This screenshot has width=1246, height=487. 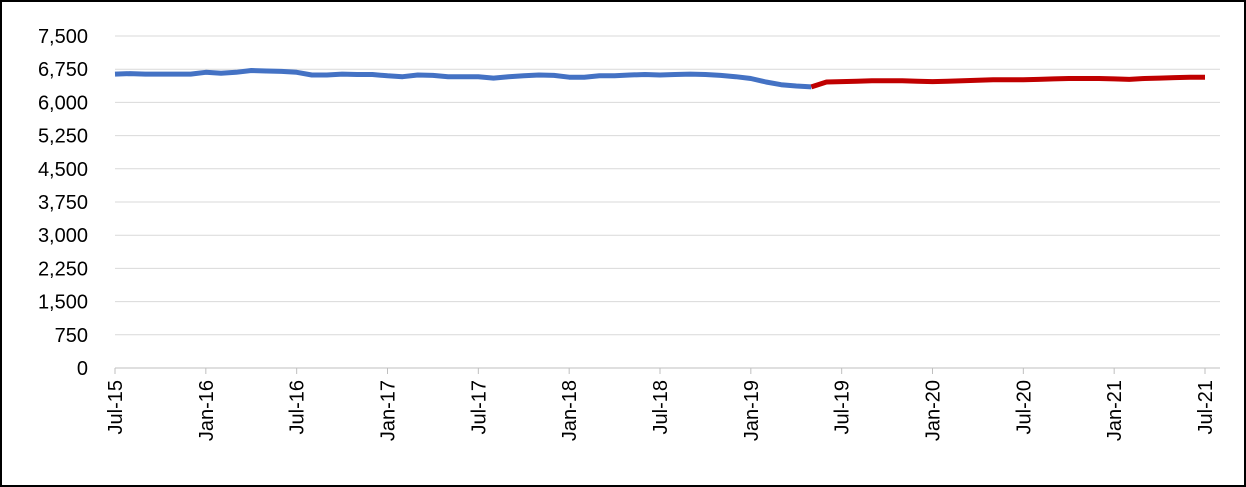 I want to click on y-tick-label: 750, so click(x=71, y=336).